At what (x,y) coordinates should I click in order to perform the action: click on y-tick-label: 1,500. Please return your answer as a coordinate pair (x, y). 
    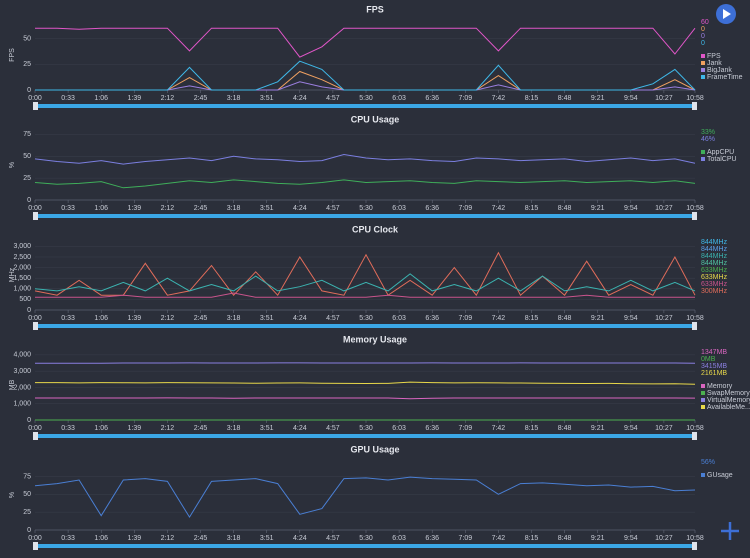
    Looking at the image, I should click on (22, 278).